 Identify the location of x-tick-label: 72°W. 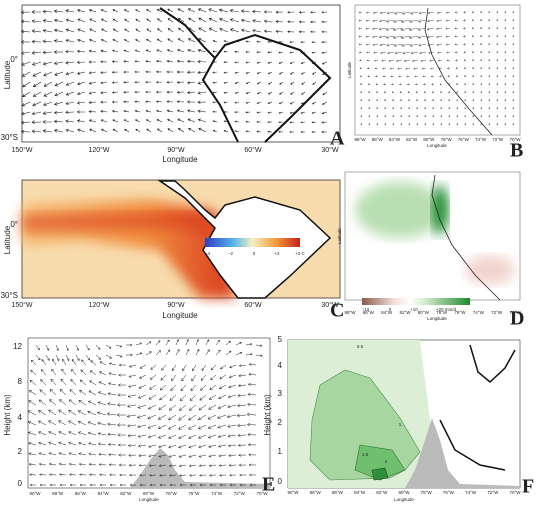
(498, 139).